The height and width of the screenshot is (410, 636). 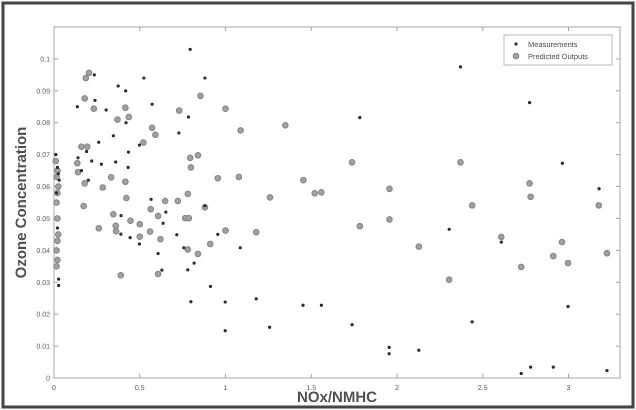 I want to click on x-axis-title: NOx/NMHC, so click(x=337, y=397).